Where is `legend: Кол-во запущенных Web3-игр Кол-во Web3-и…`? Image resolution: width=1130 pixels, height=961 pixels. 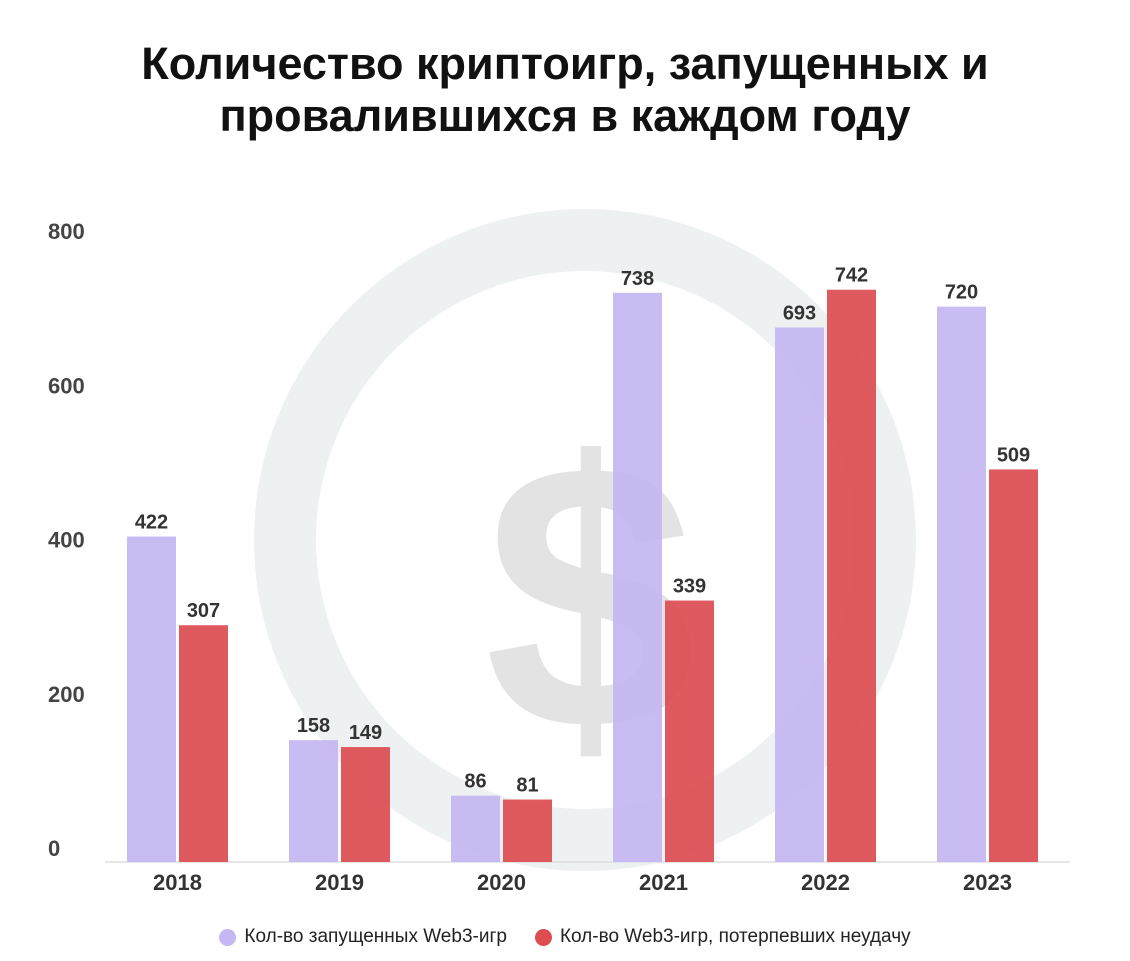 legend: Кол-во запущенных Web3-игр Кол-во Web3-и… is located at coordinates (565, 937).